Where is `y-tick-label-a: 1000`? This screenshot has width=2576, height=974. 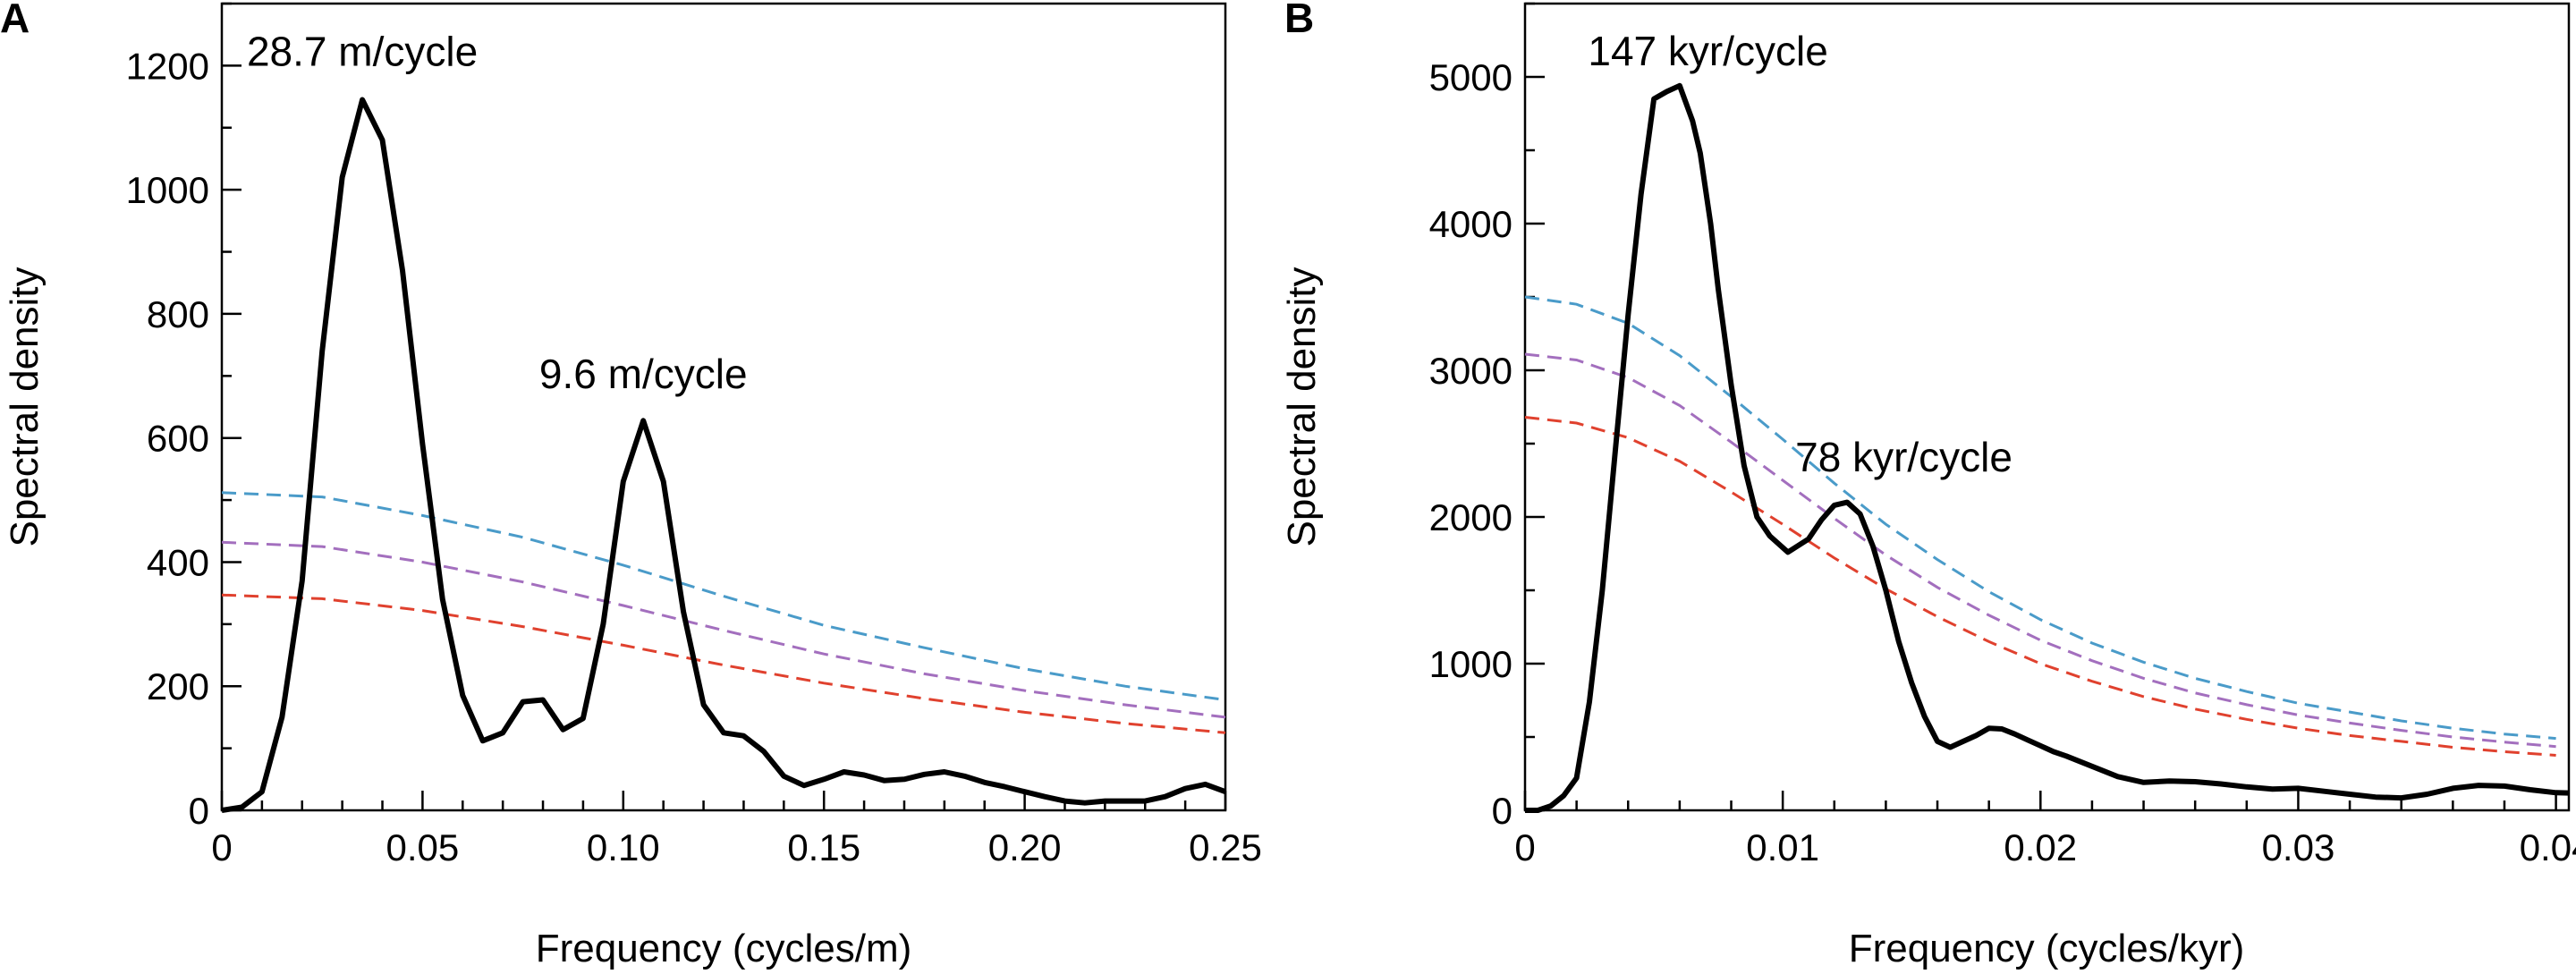
y-tick-label-a: 1000 is located at coordinates (167, 190).